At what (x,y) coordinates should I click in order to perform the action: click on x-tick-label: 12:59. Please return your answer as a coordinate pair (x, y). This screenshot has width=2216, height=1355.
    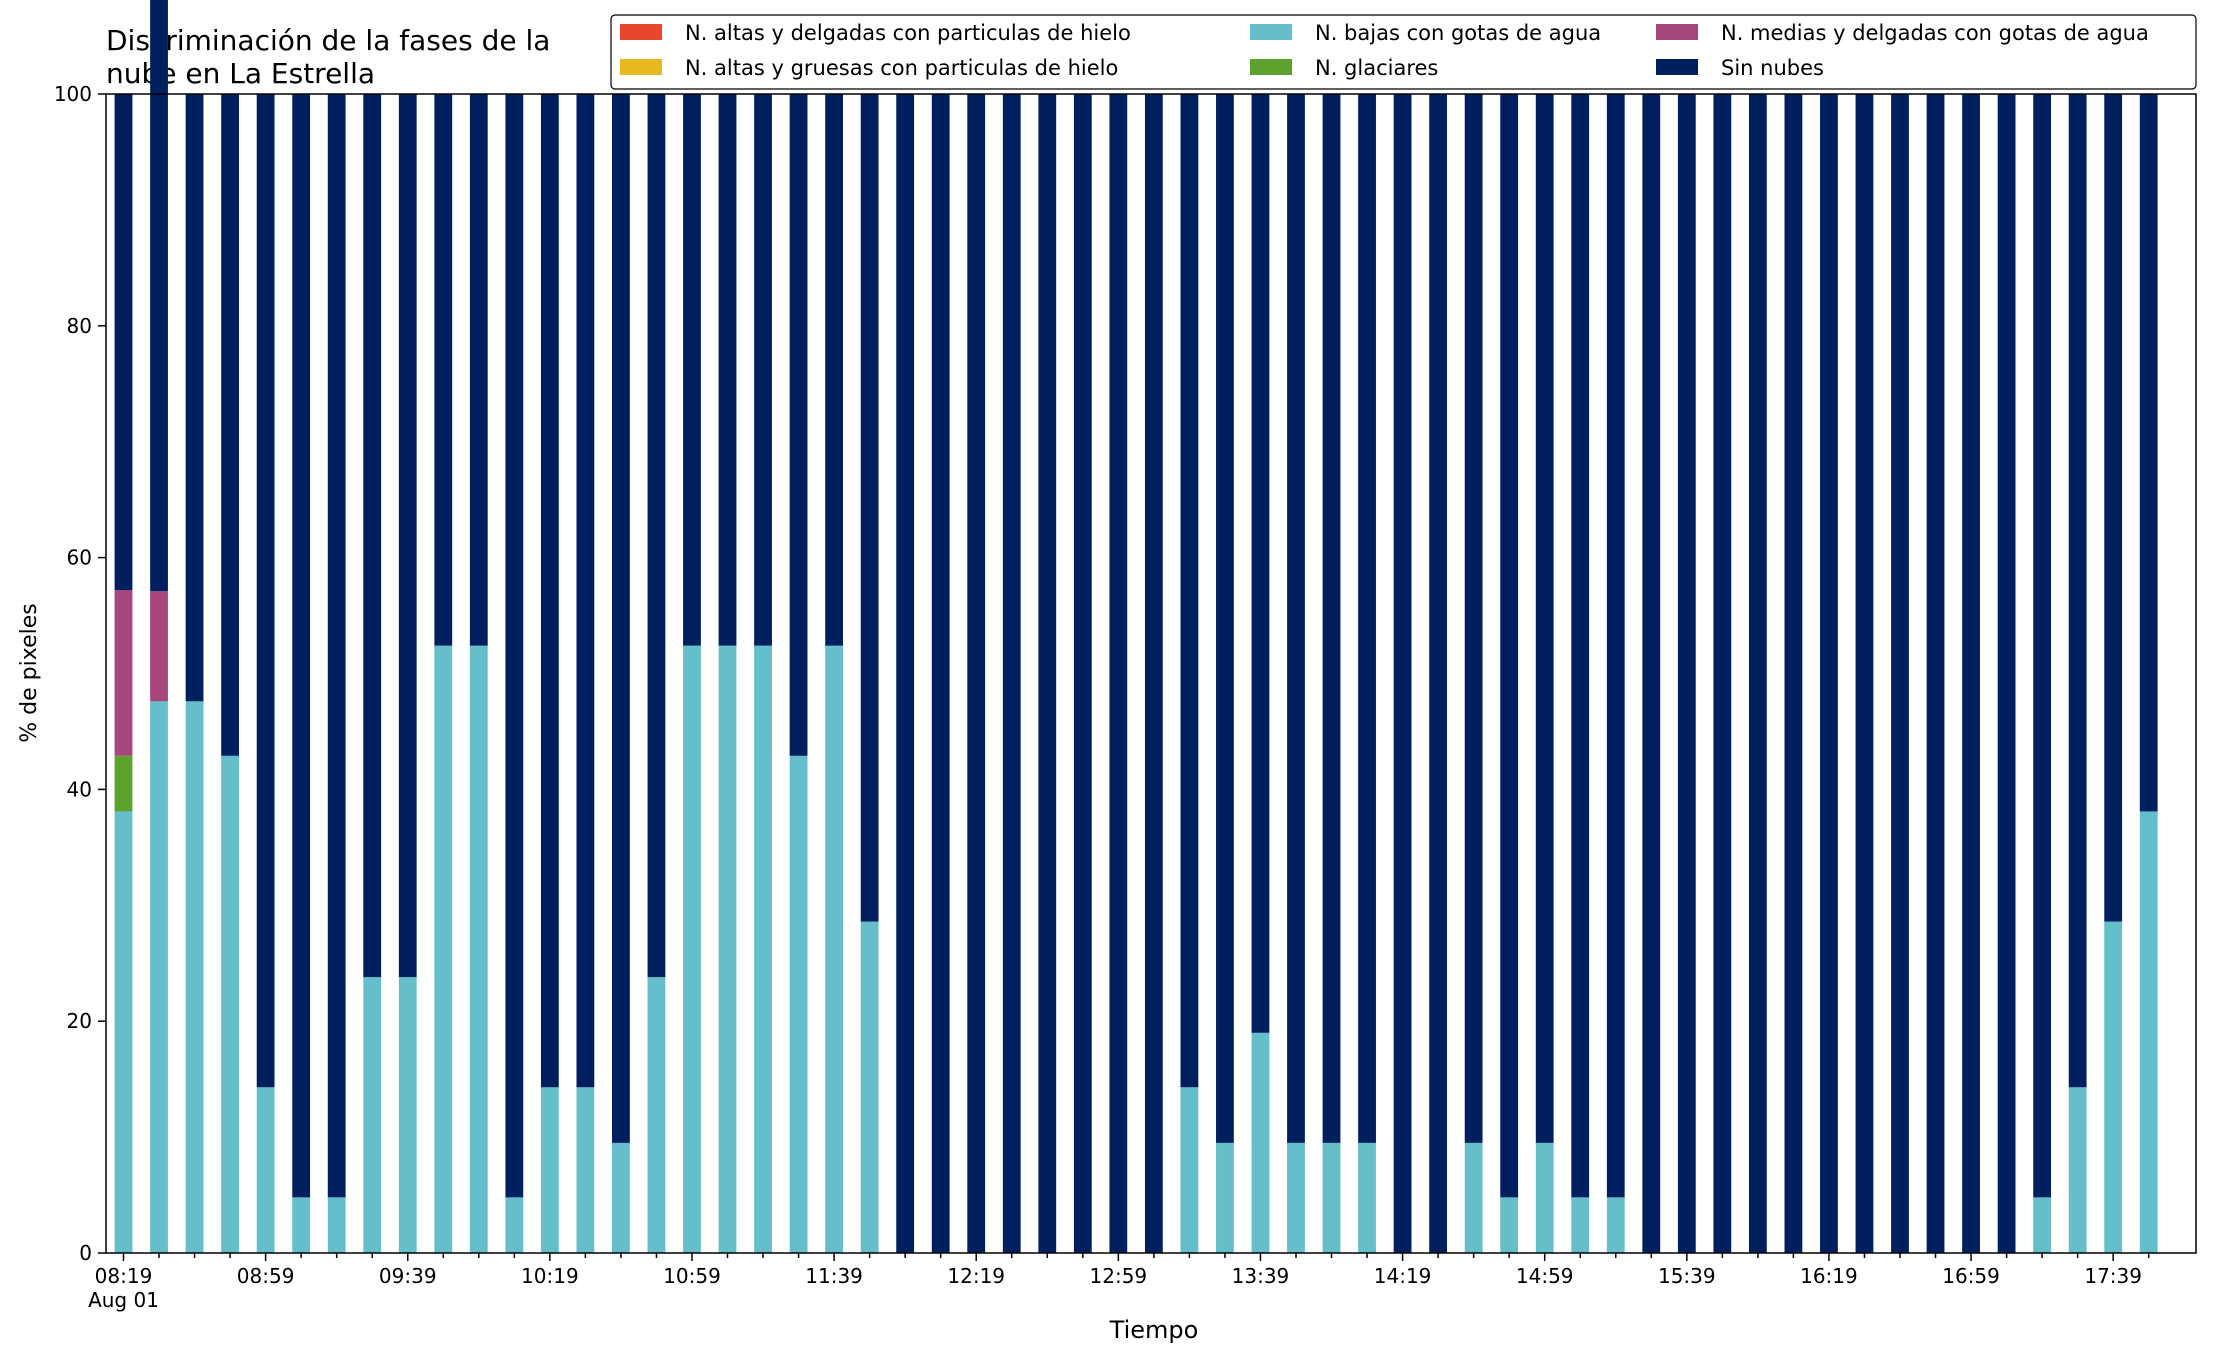
    Looking at the image, I should click on (1119, 1276).